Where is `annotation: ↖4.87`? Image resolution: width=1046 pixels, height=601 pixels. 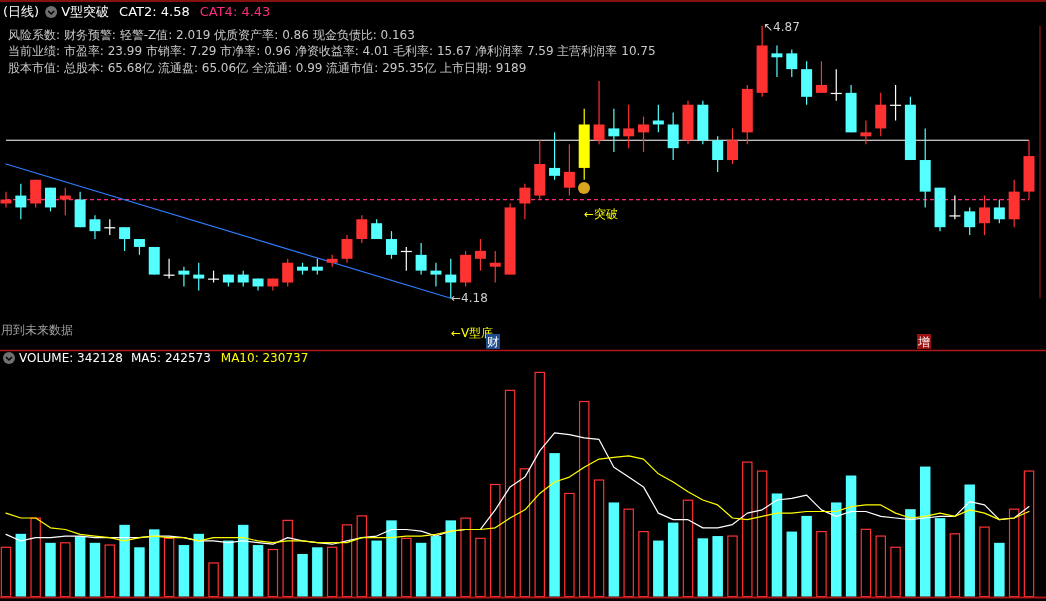
annotation: ↖4.87 is located at coordinates (781, 27).